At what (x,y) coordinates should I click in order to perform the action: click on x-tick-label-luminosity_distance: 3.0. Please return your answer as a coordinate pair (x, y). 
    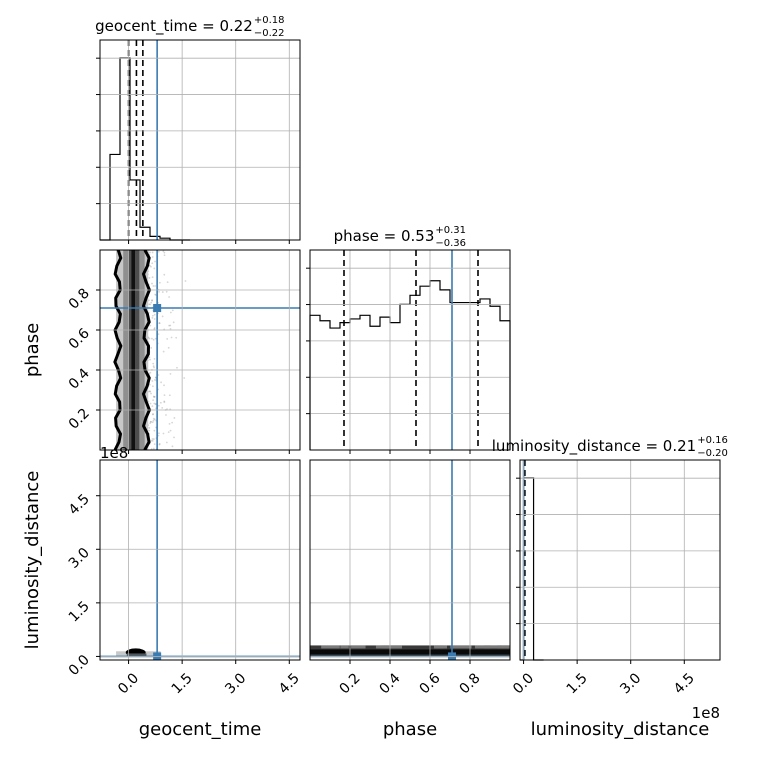
    Looking at the image, I should click on (630, 683).